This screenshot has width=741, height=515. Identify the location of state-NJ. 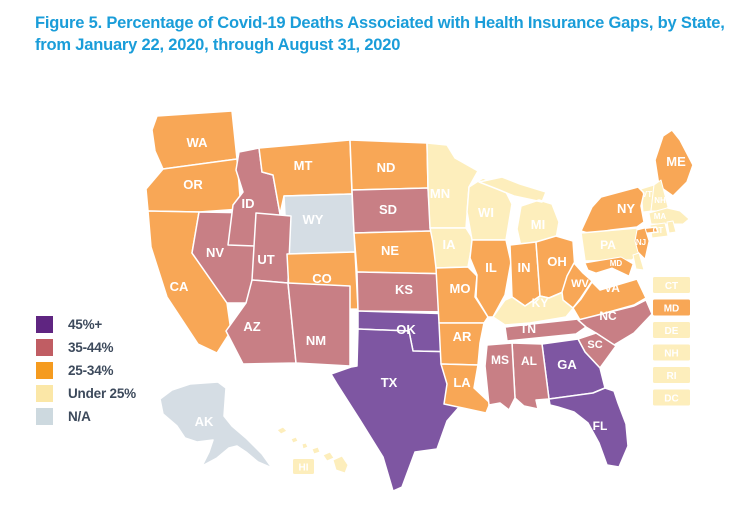
(642, 243).